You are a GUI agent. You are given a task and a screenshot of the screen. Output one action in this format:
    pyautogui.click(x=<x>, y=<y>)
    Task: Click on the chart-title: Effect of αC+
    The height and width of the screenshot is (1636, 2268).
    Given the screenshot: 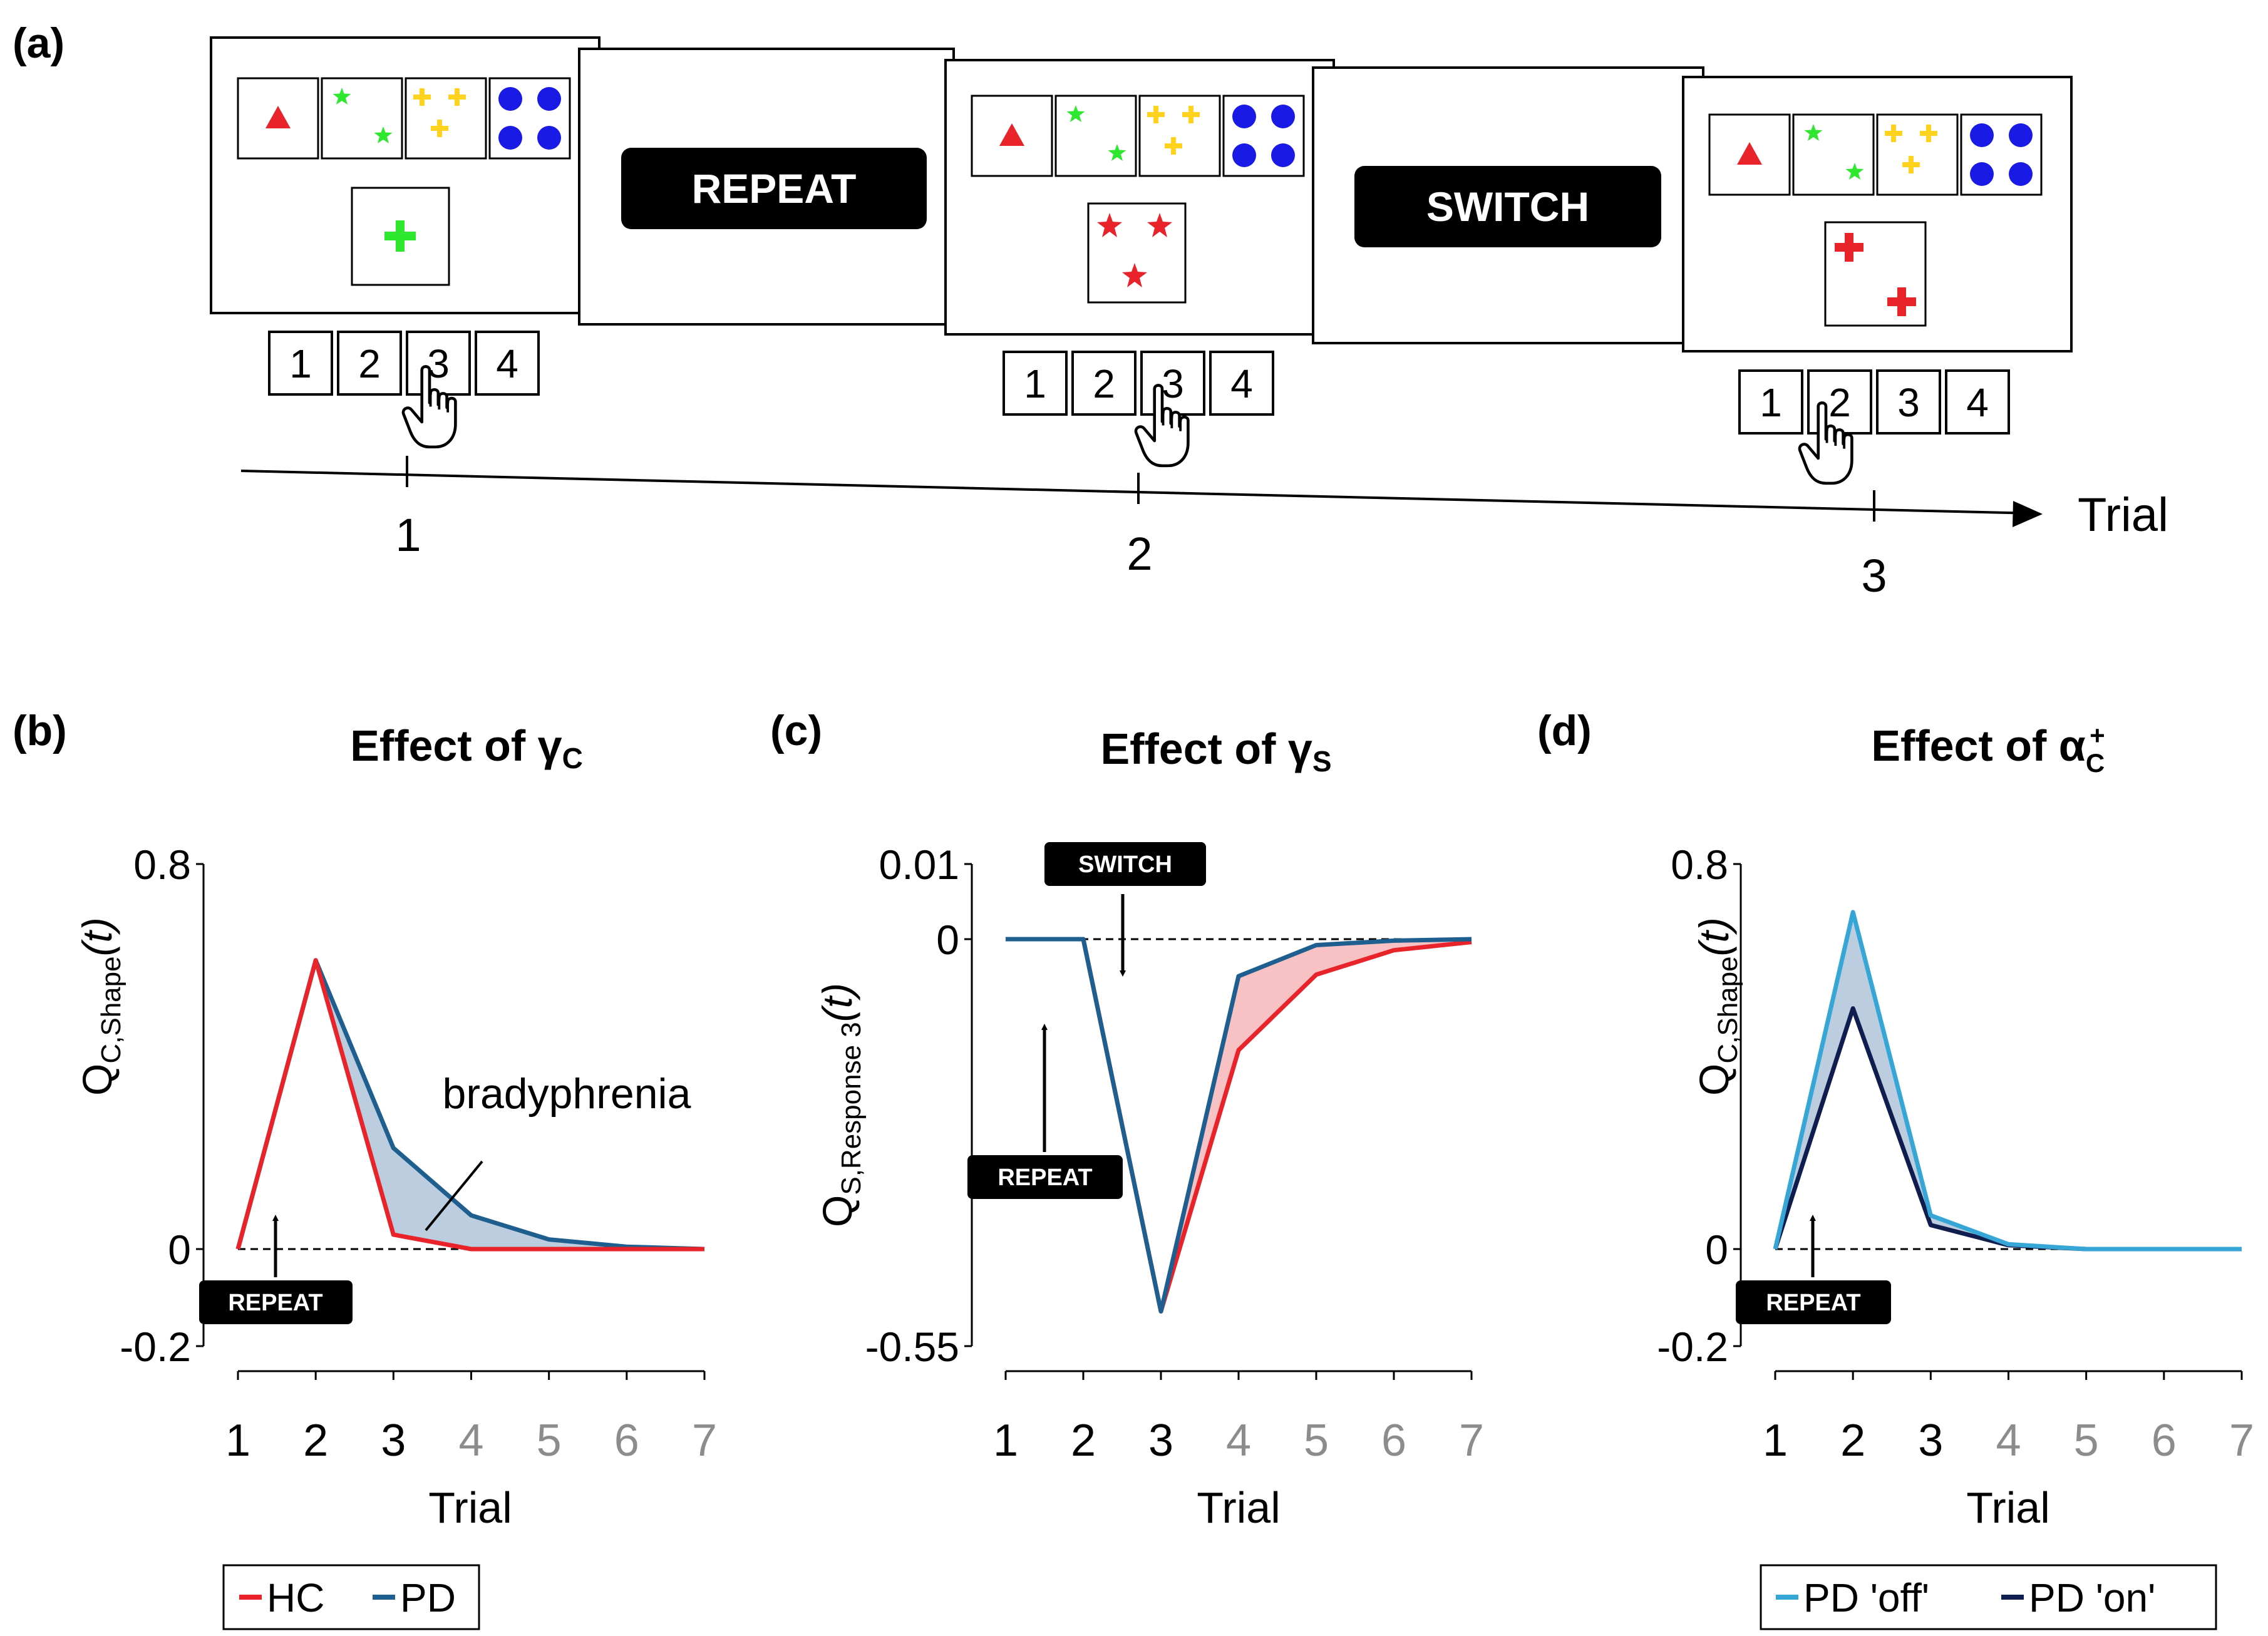 What is the action you would take?
    pyautogui.click(x=1988, y=749)
    